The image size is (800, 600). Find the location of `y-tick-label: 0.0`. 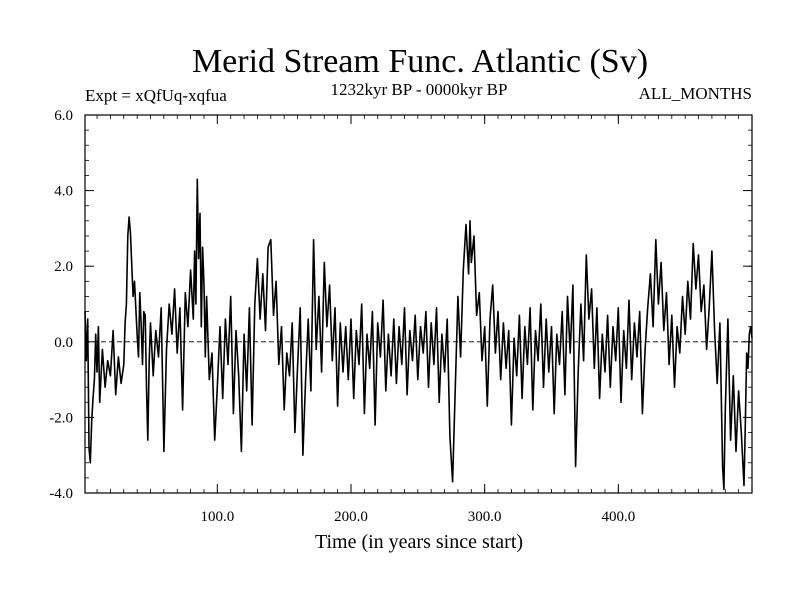

y-tick-label: 0.0 is located at coordinates (63, 343).